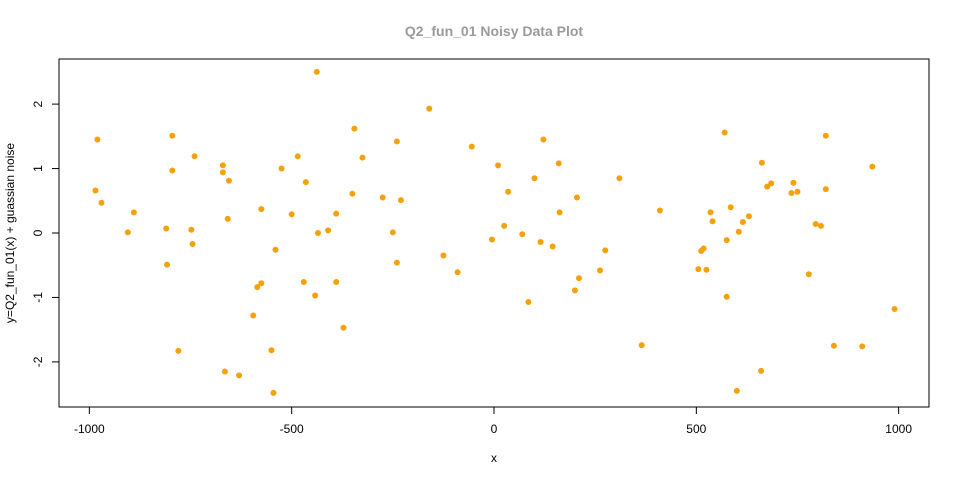  I want to click on x-axis: -1000 -500 0 500 1000, so click(493, 421).